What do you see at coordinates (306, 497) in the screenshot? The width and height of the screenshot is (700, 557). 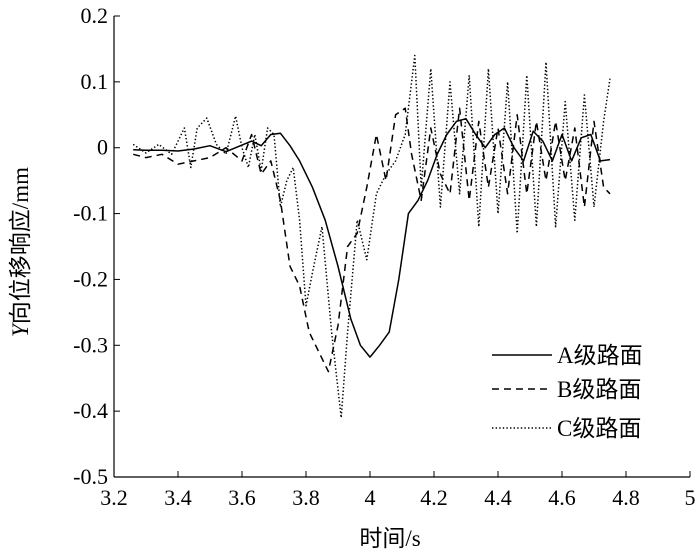 I see `x-tick-label: 3.8` at bounding box center [306, 497].